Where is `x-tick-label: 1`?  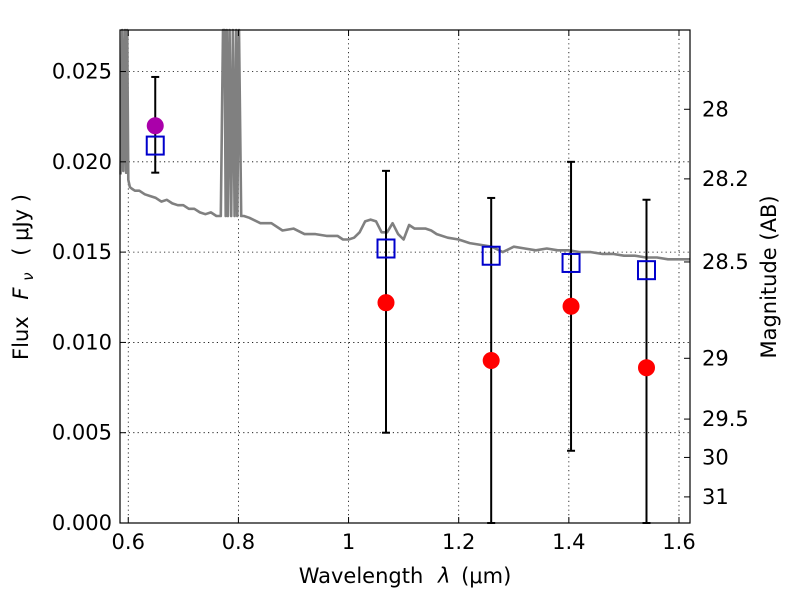
x-tick-label: 1 is located at coordinates (348, 542).